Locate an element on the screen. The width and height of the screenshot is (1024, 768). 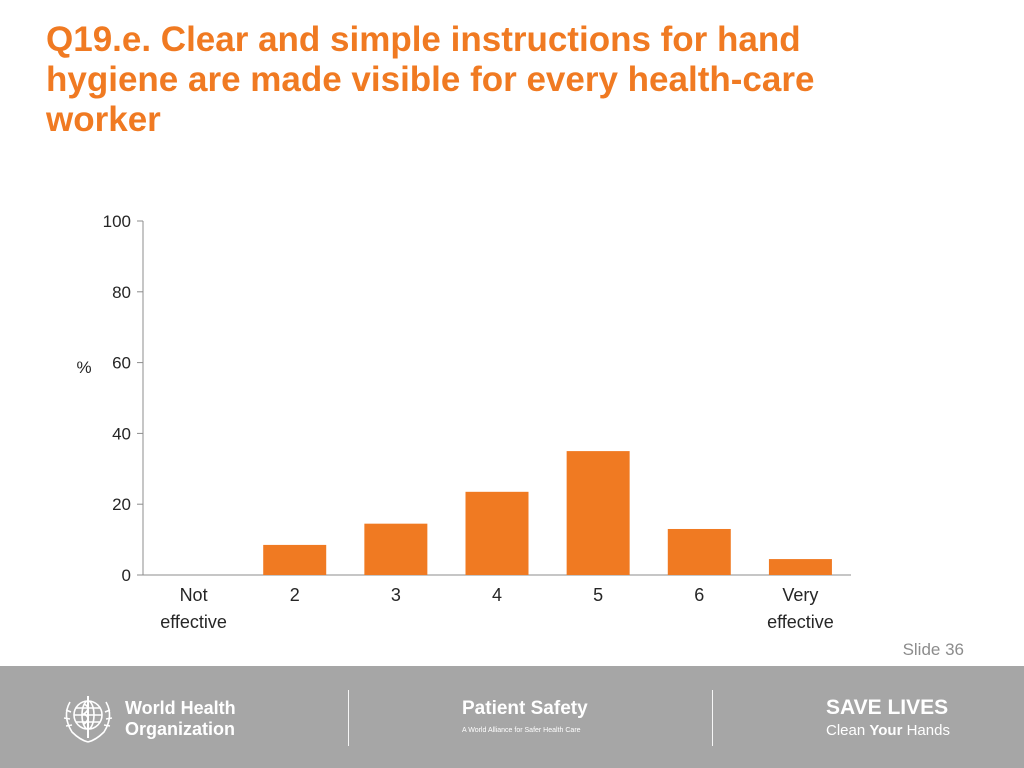
x-tick-label-line: 5 is located at coordinates (598, 595).